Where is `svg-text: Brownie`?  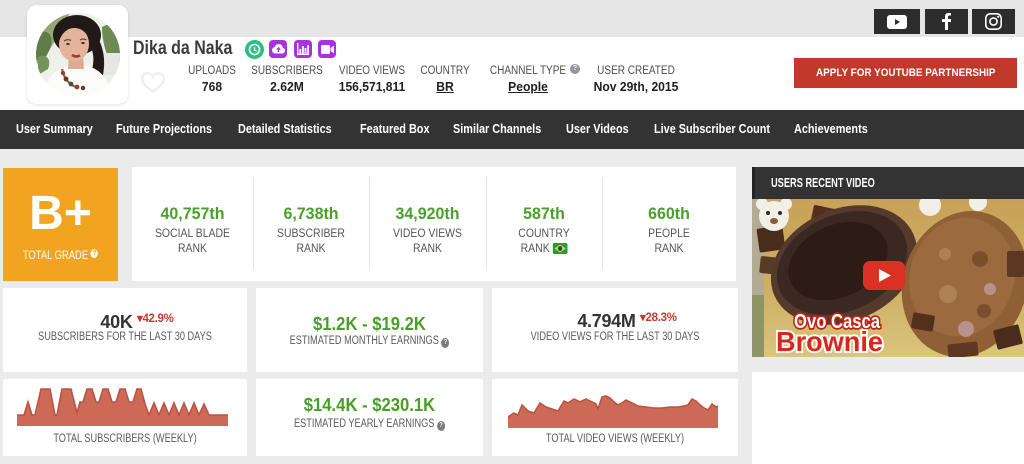
svg-text: Brownie is located at coordinates (829, 341).